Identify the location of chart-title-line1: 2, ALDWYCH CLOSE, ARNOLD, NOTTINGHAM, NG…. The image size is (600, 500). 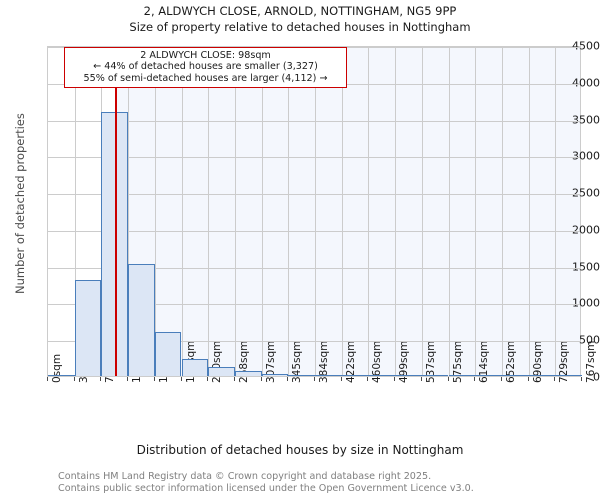
(300, 11).